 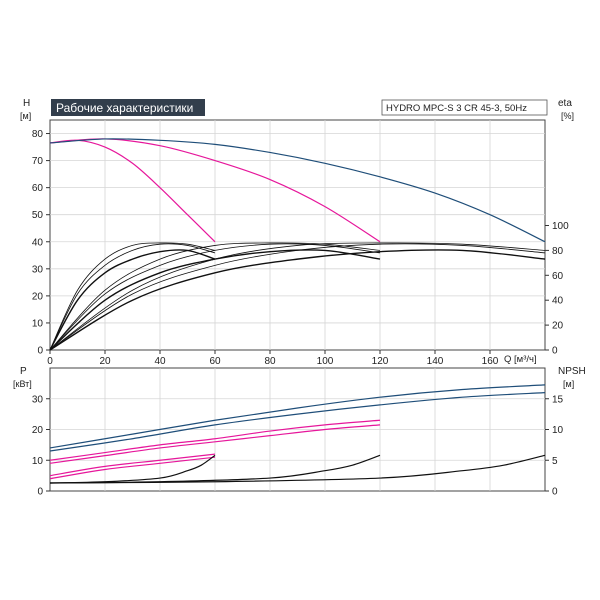 What do you see at coordinates (435, 361) in the screenshot?
I see `x-tick-label: 140` at bounding box center [435, 361].